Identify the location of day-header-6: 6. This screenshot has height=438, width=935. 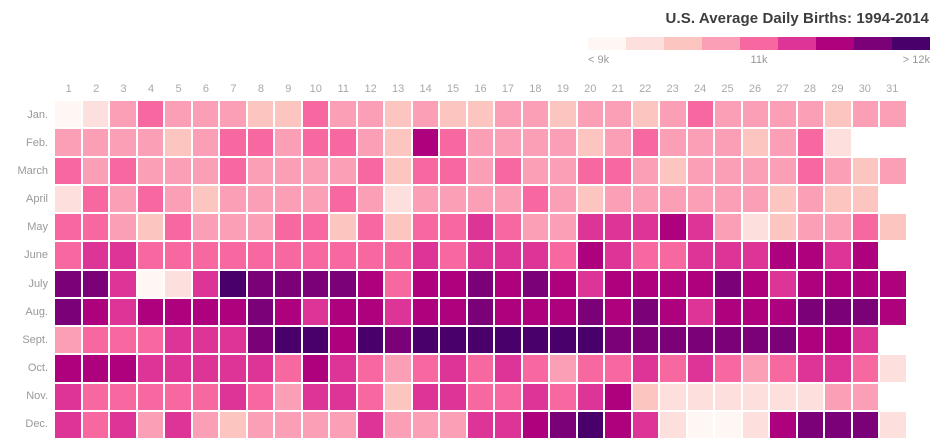
(206, 89).